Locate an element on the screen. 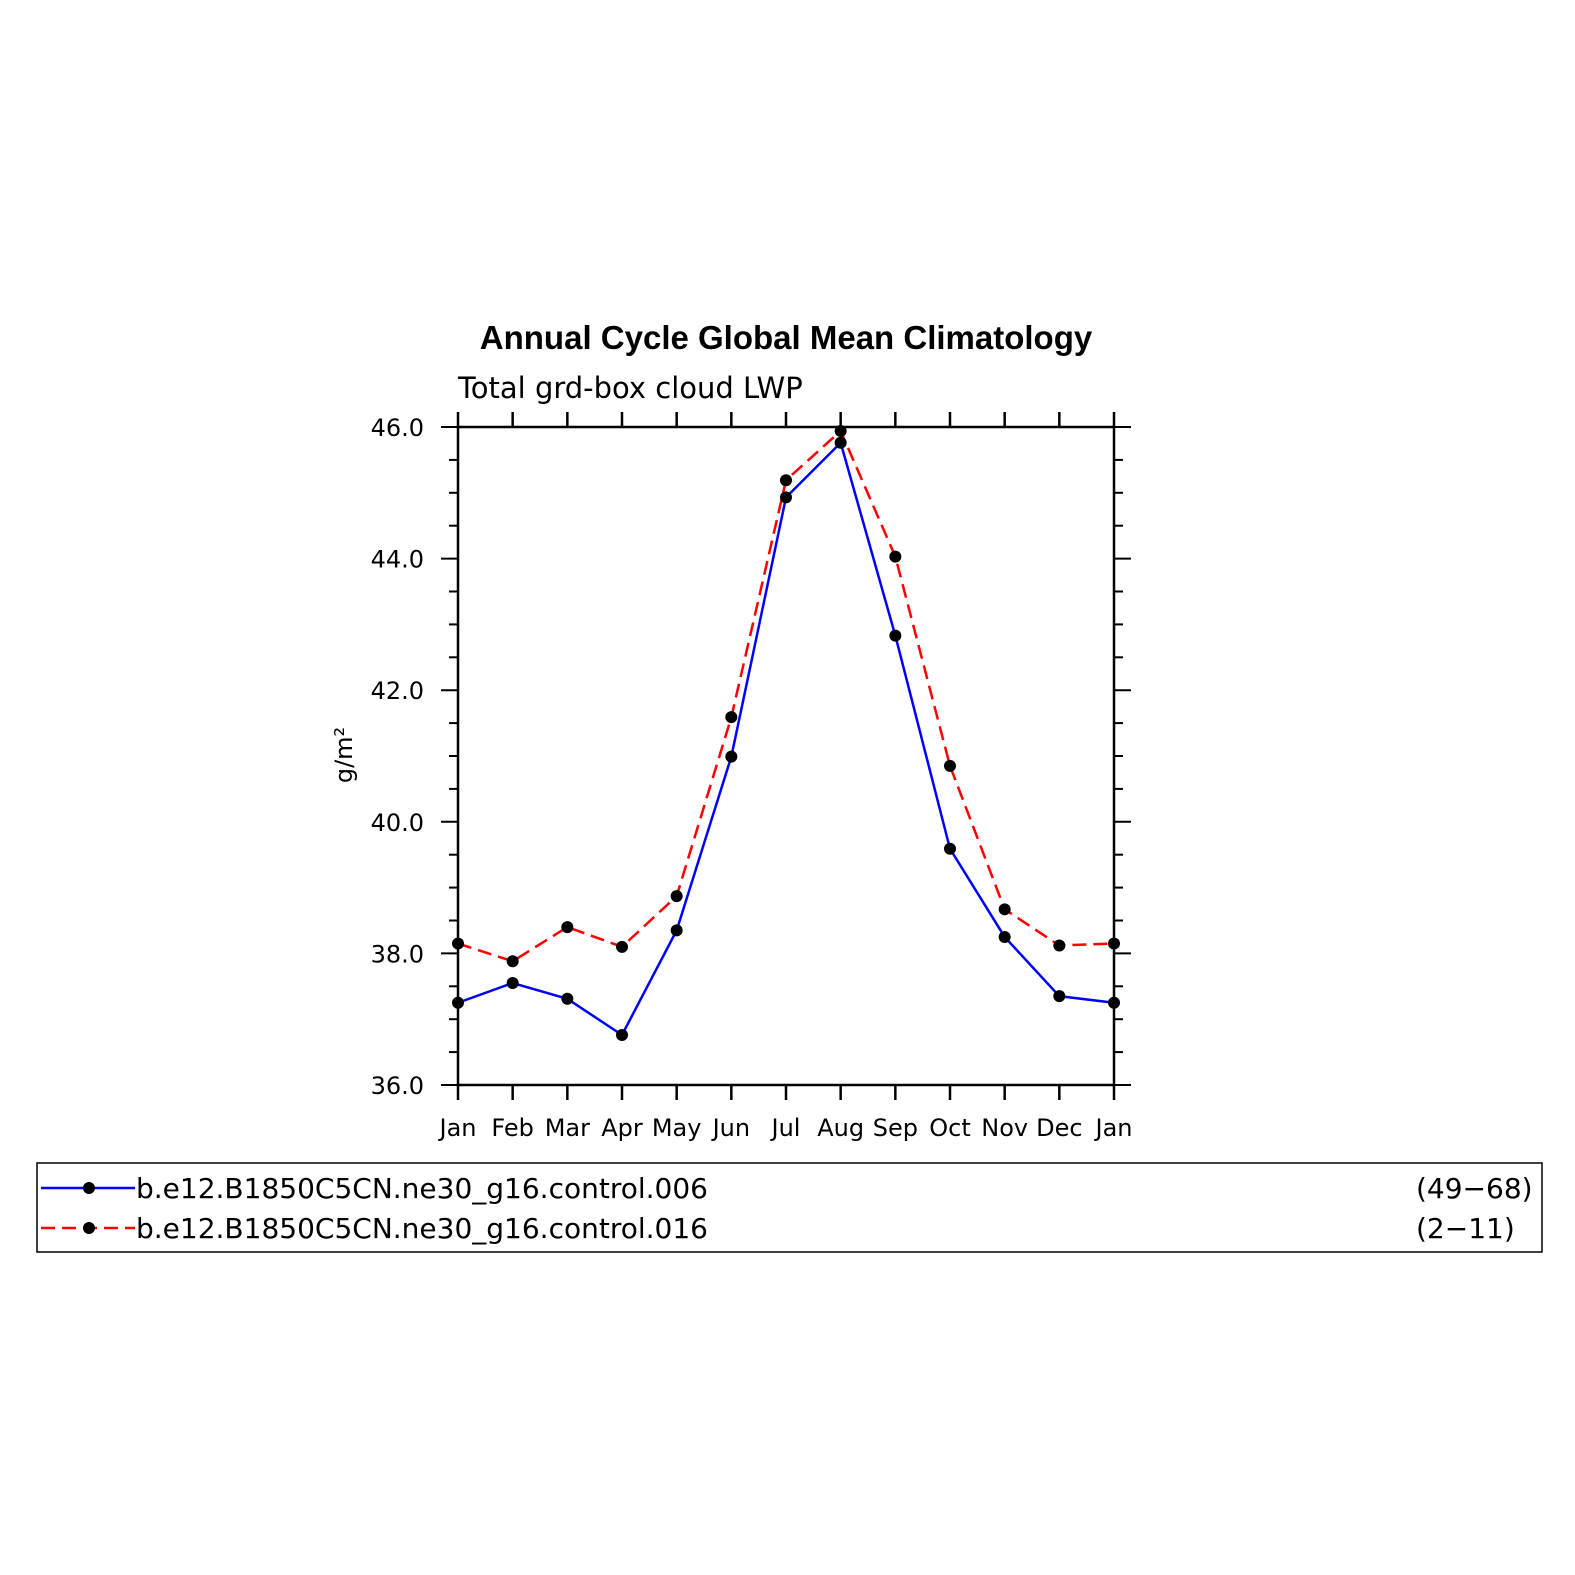 The height and width of the screenshot is (1575, 1575). x-tick-label: Mar is located at coordinates (567, 1128).